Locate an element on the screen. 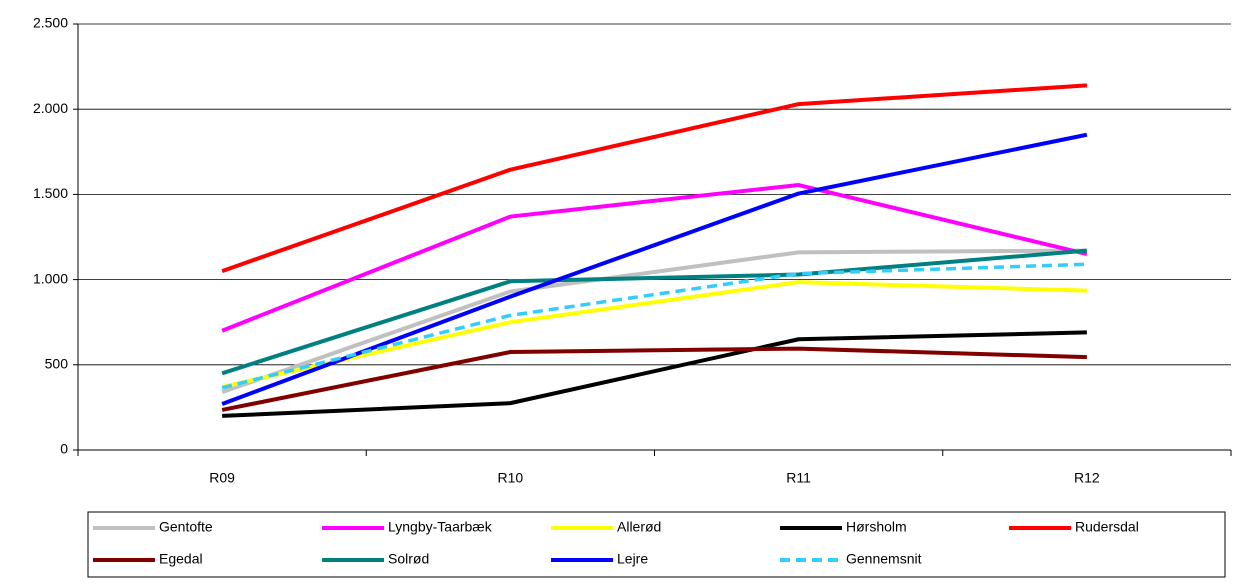 Image resolution: width=1236 pixels, height=584 pixels. legend-label: Lejre is located at coordinates (632, 559).